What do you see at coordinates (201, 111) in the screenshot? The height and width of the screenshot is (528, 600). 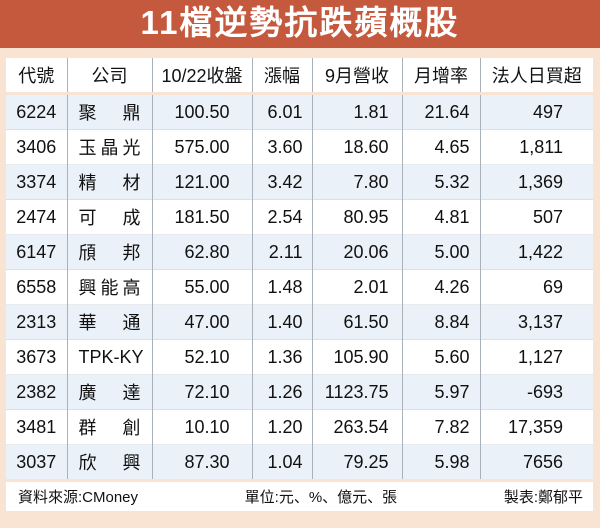 I see `close-cell: 100.50` at bounding box center [201, 111].